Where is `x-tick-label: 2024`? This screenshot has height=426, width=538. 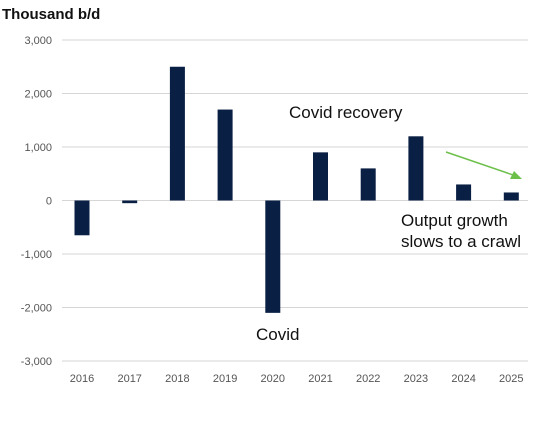 x-tick-label: 2024 is located at coordinates (463, 379).